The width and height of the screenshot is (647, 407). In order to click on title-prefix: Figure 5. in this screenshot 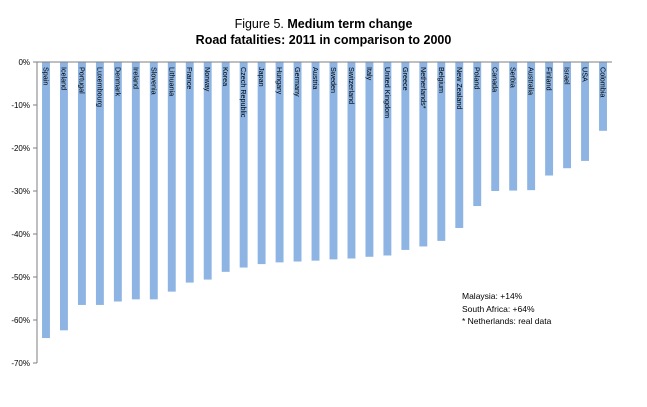, I will do `click(259, 24)`.